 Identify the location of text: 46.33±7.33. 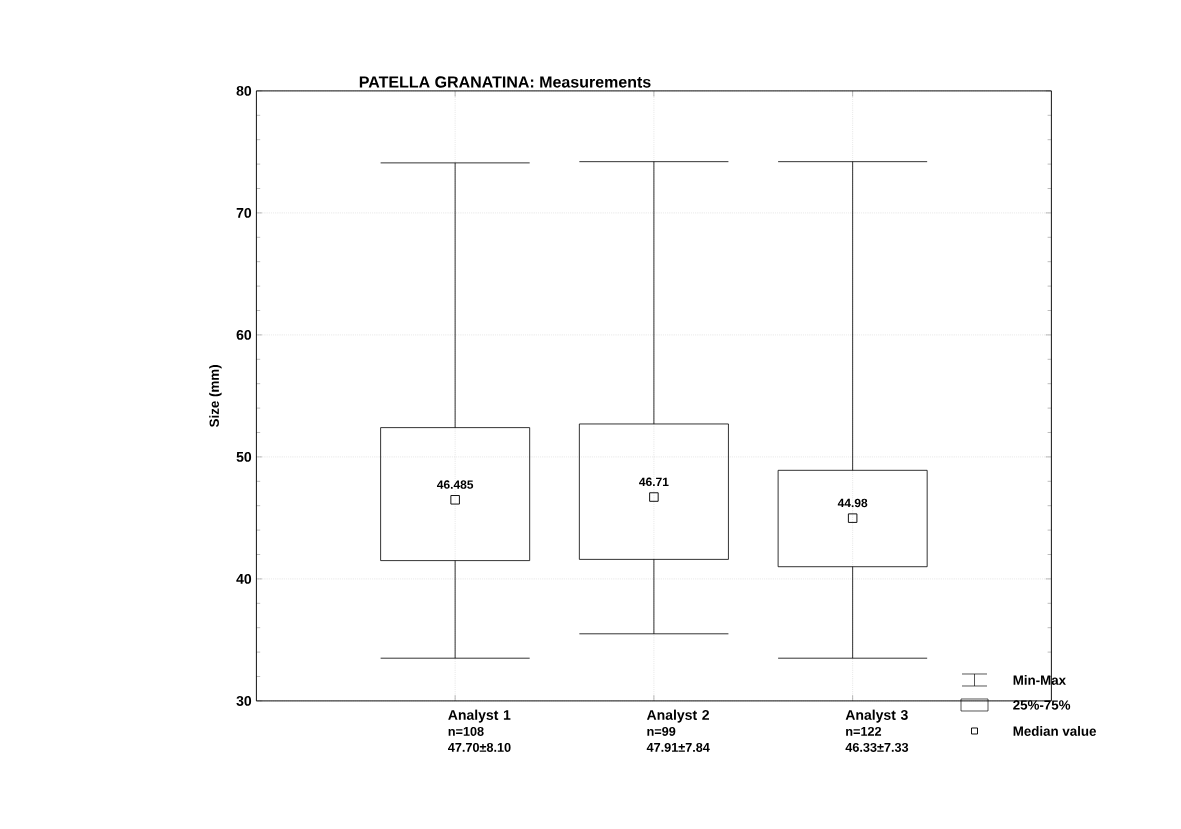
(877, 747).